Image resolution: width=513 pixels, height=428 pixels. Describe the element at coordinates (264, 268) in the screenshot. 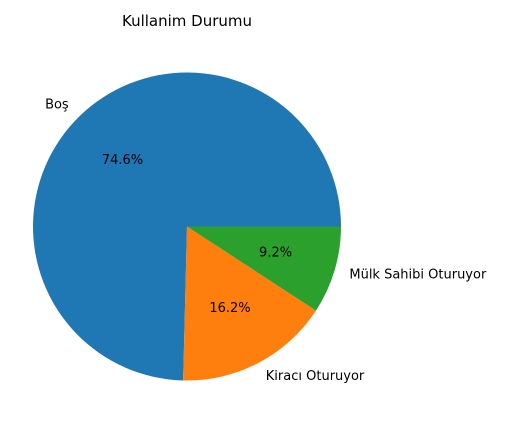

I see `pie-slice-mulk-sahibi-oturuyor` at that location.